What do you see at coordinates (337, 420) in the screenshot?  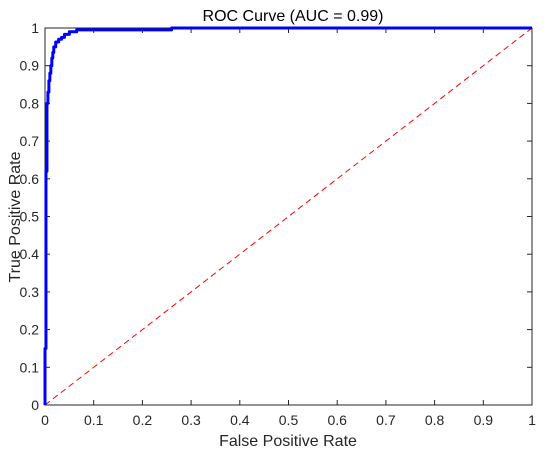 I see `x-tick-label: 0.6` at bounding box center [337, 420].